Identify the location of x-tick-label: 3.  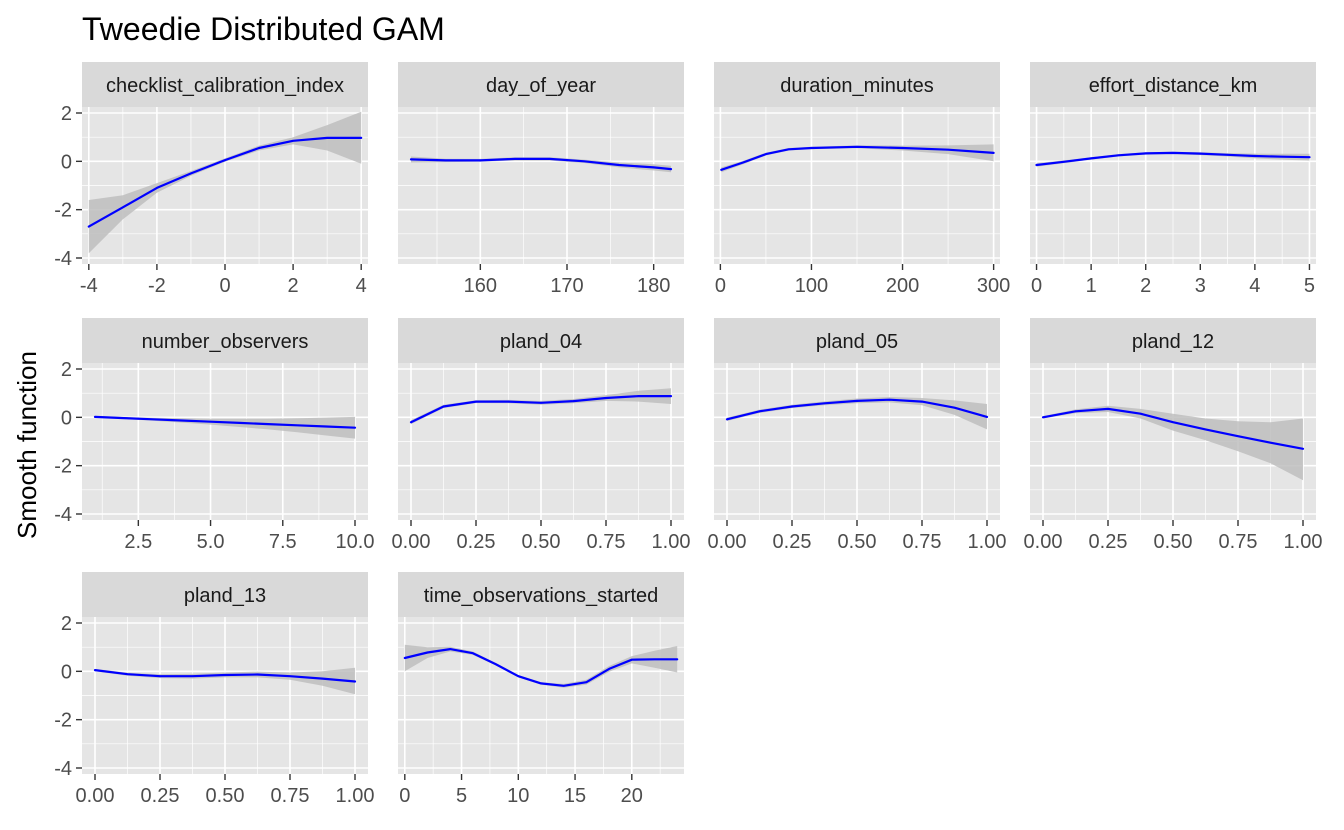
(1200, 286).